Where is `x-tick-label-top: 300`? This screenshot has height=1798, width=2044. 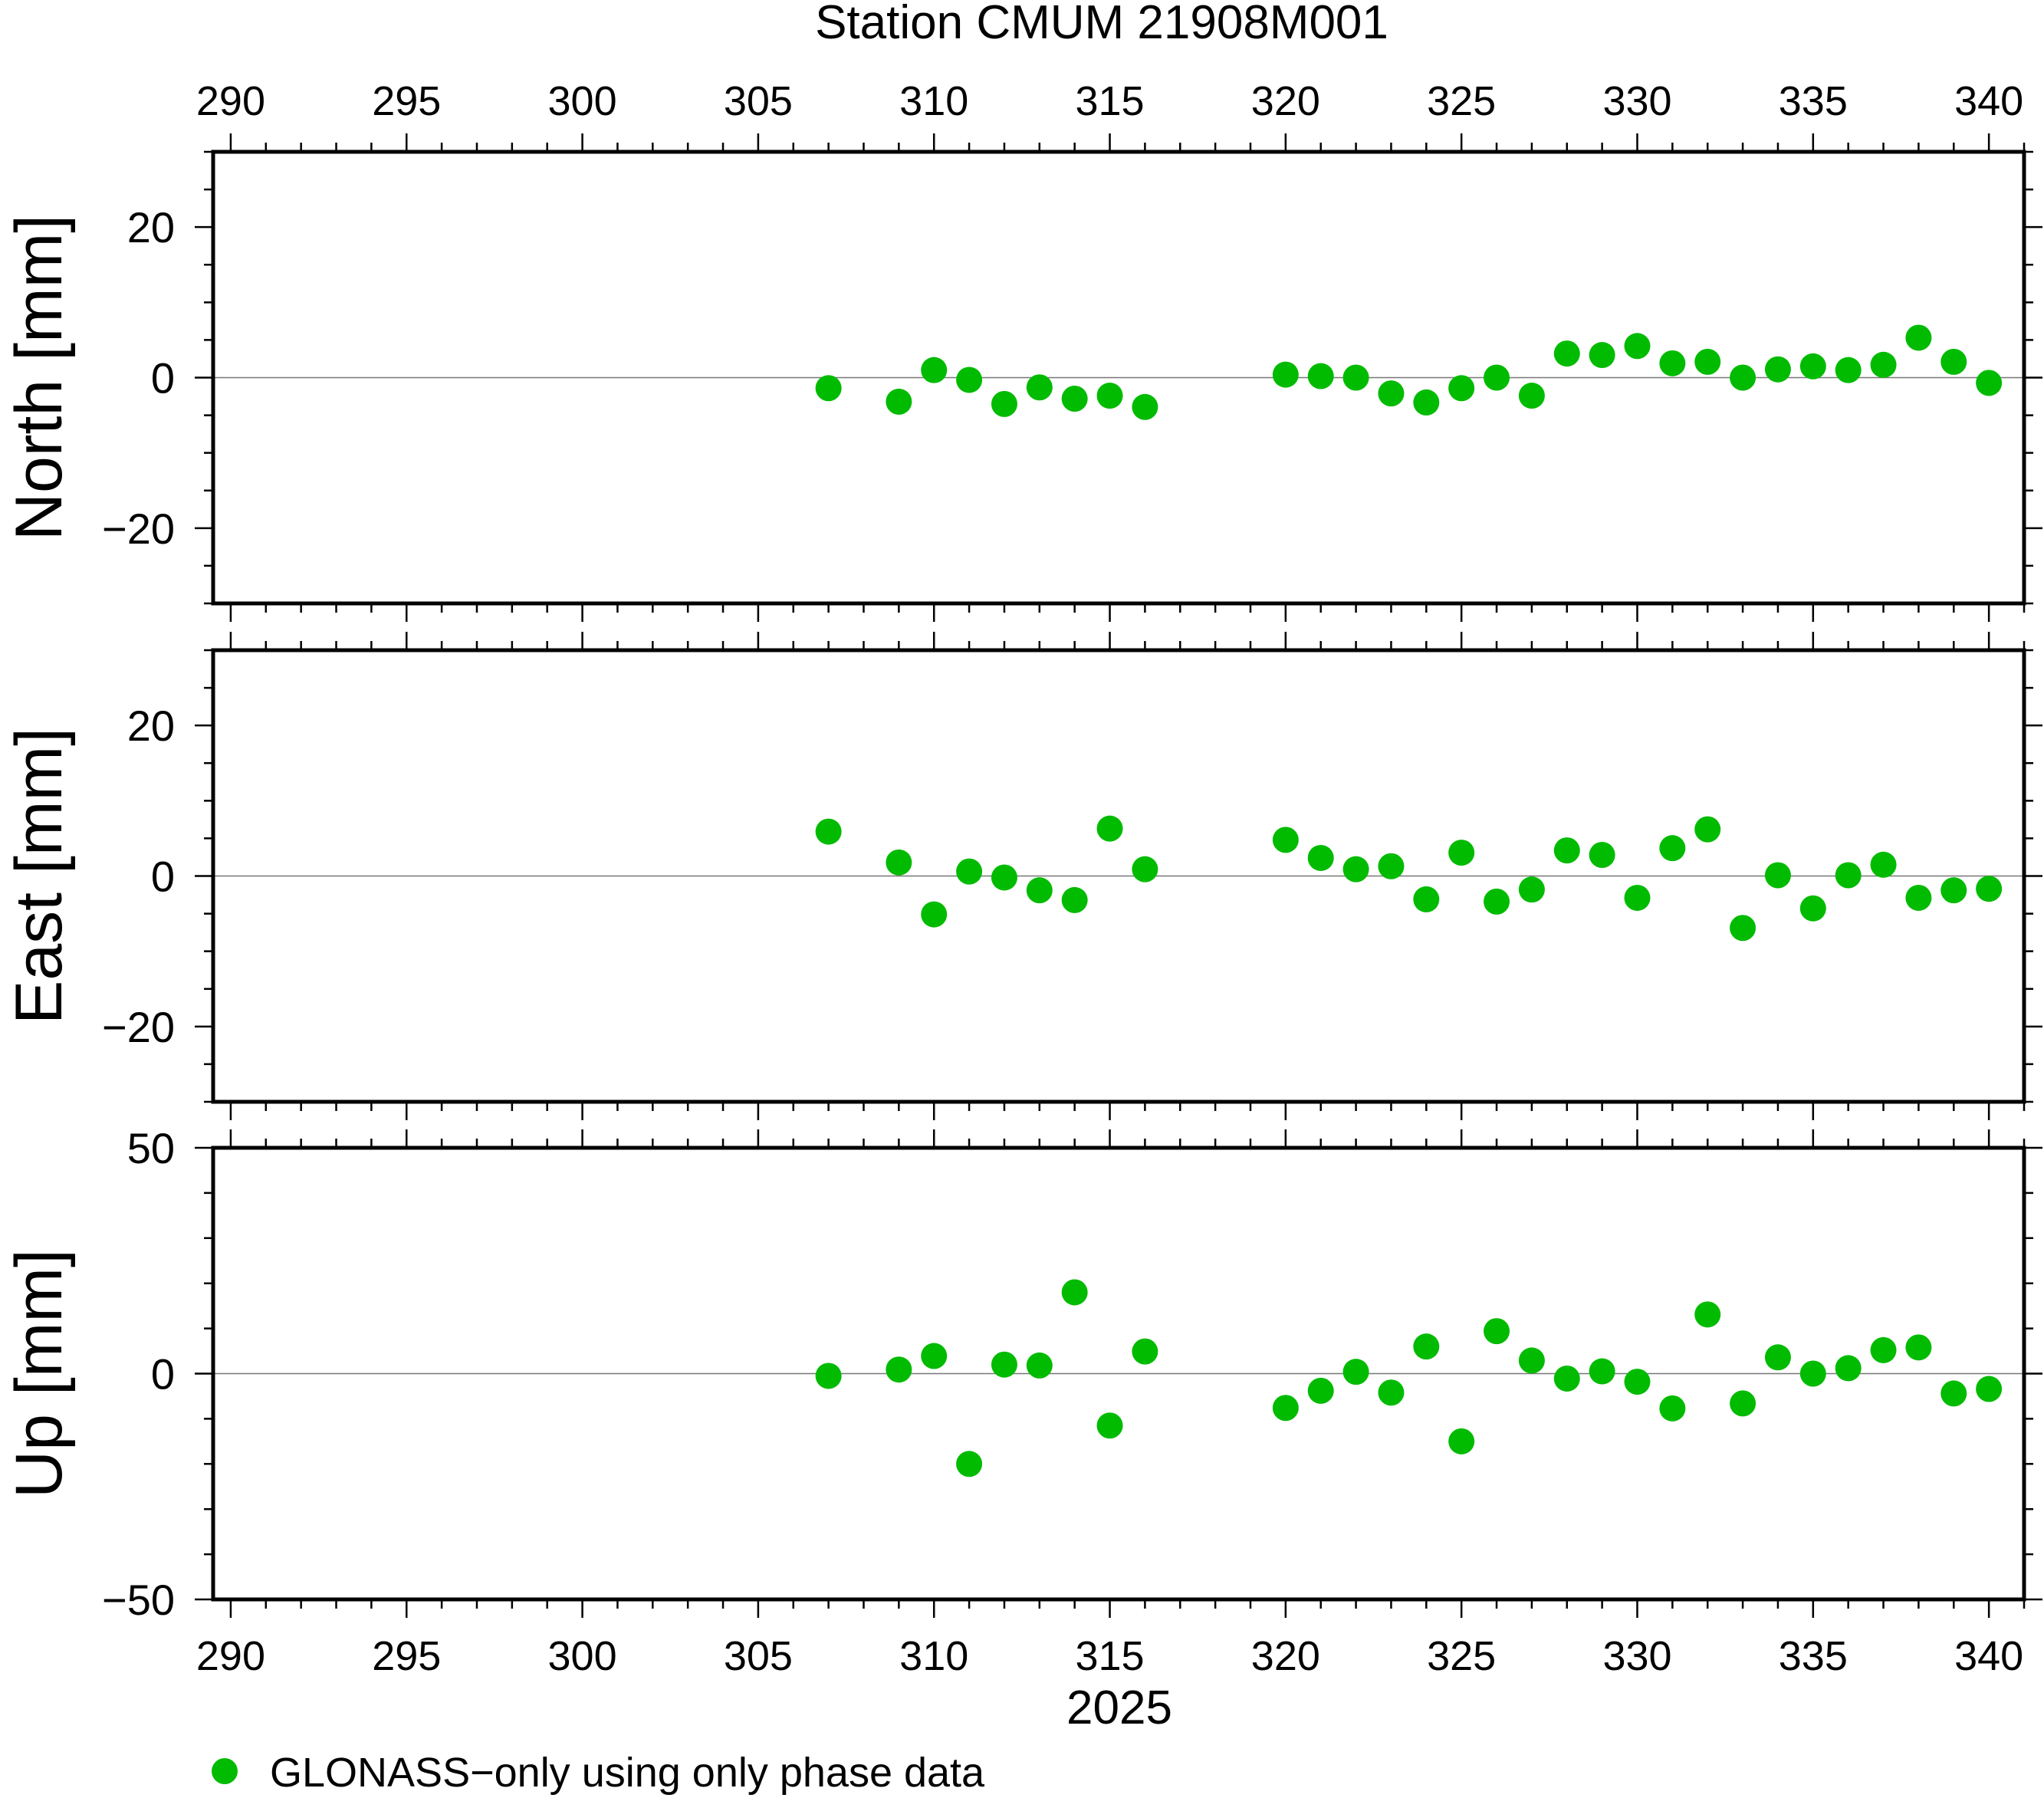
x-tick-label-top: 300 is located at coordinates (582, 101).